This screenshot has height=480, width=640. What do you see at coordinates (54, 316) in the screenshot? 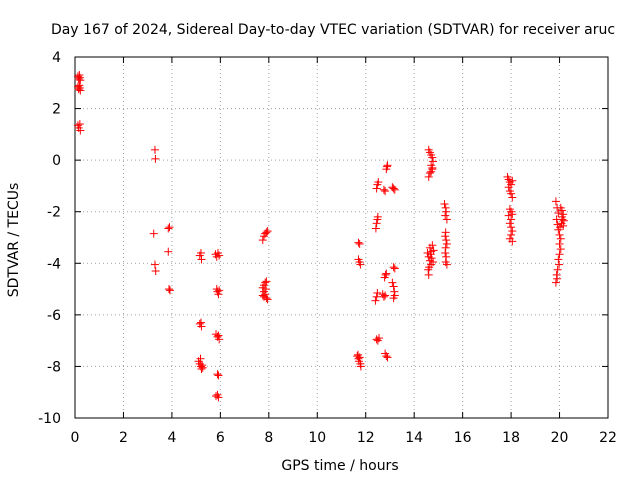
I see `y-tick-label: -6` at bounding box center [54, 316].